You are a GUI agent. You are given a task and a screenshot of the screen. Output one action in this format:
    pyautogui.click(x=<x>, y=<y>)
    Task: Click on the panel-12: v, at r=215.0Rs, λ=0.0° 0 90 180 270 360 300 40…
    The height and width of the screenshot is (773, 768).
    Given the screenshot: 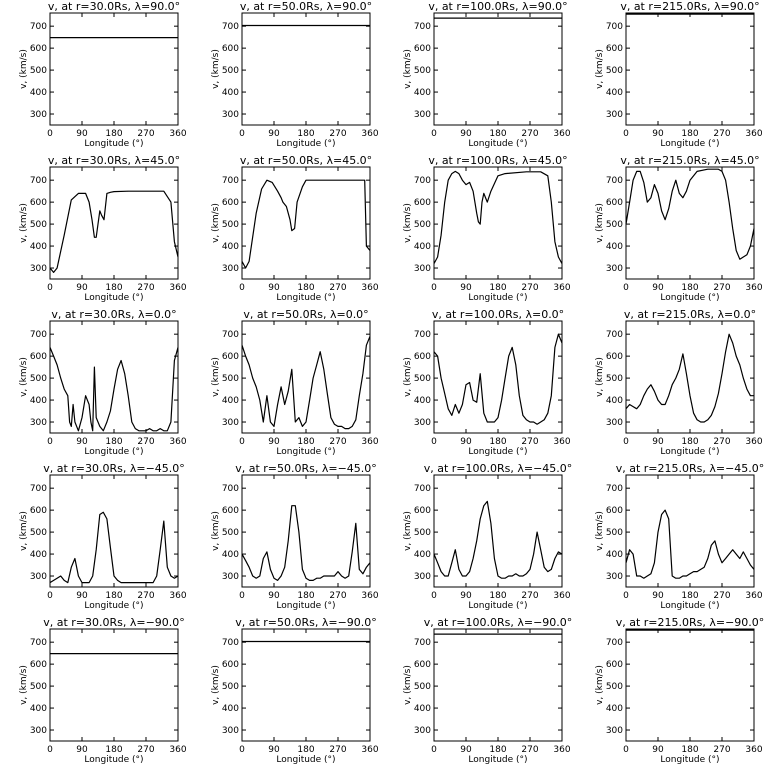 What is the action you would take?
    pyautogui.click(x=679, y=382)
    